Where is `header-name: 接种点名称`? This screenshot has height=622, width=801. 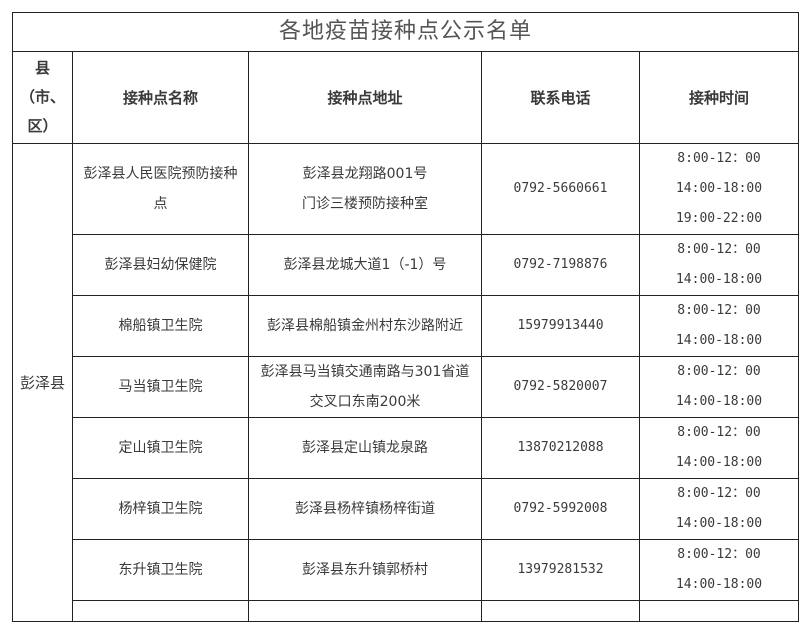
header-name: 接种点名称 is located at coordinates (160, 97).